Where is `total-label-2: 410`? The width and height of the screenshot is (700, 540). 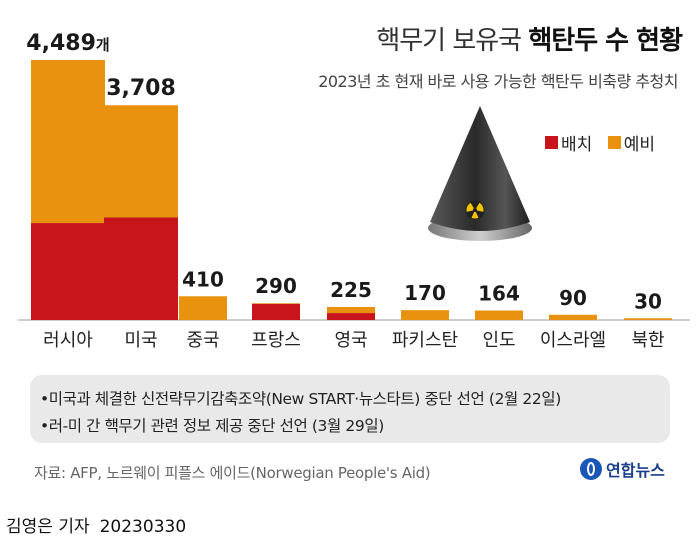 total-label-2: 410 is located at coordinates (203, 279).